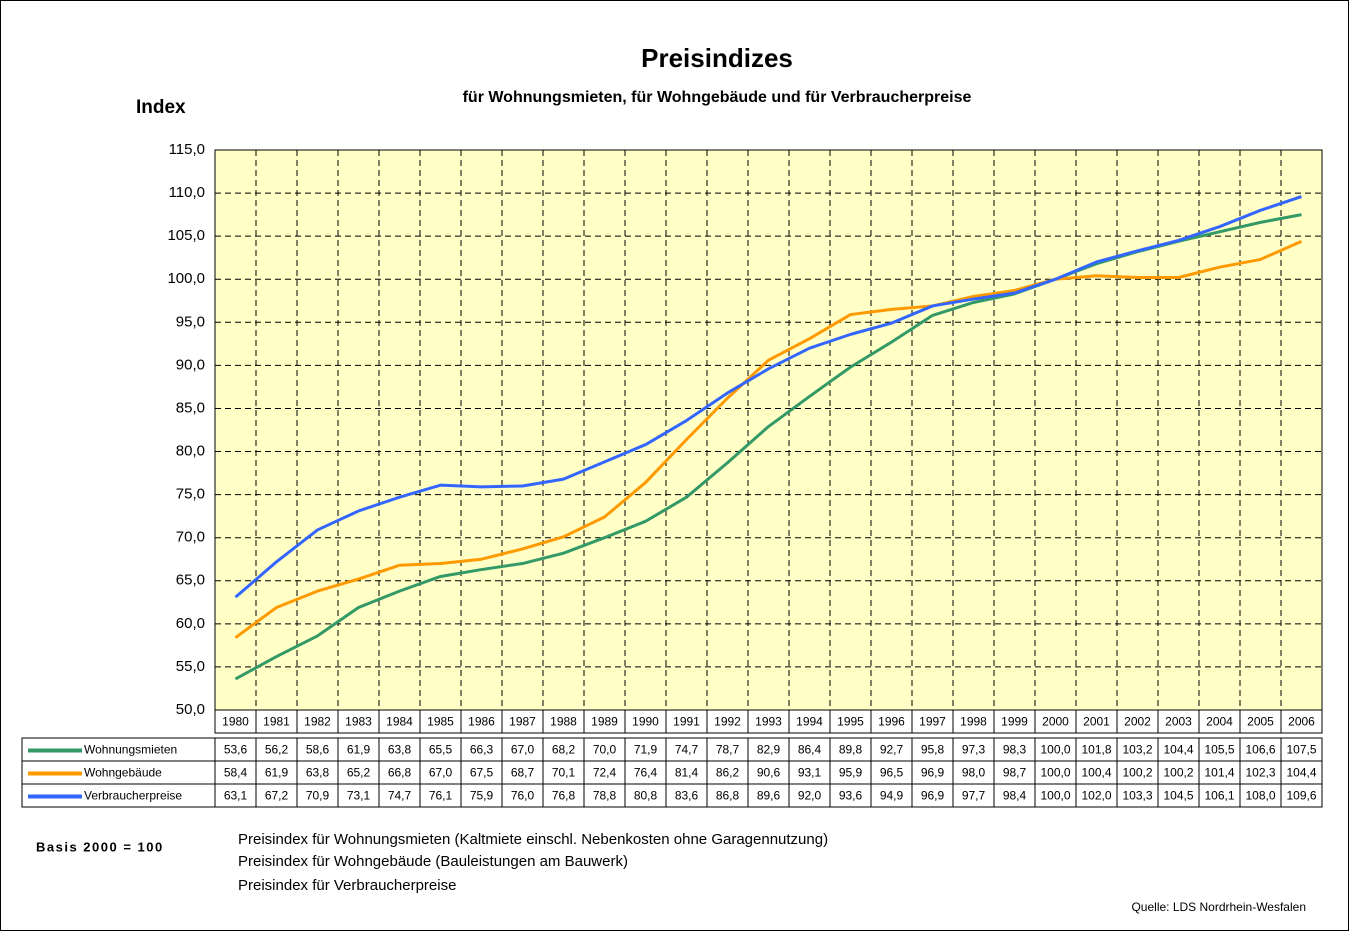 The image size is (1350, 932). What do you see at coordinates (687, 796) in the screenshot?
I see `table-value: 83,6` at bounding box center [687, 796].